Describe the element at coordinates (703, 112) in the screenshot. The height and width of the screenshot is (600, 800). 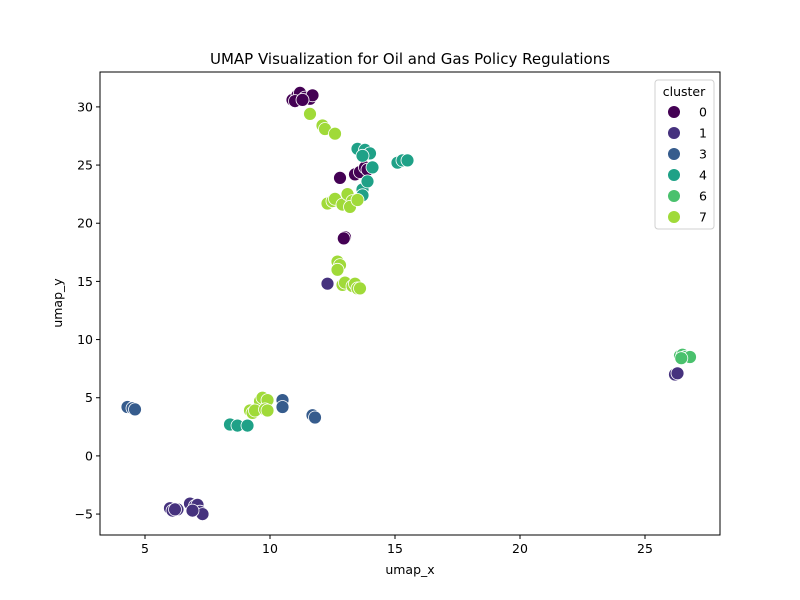
I see `legend-label: 0` at that location.